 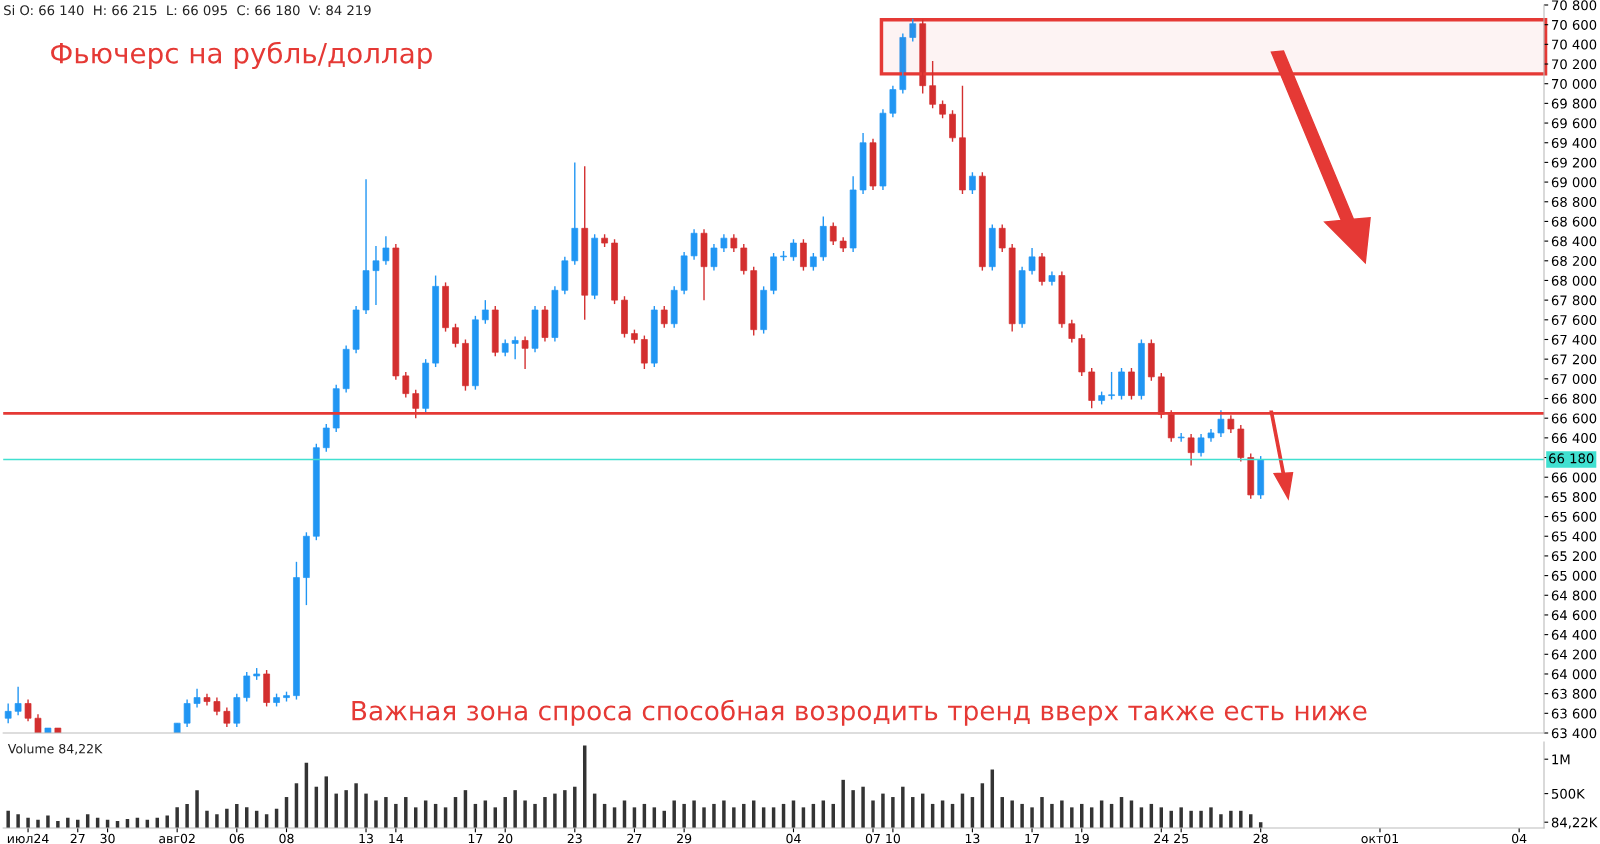 What do you see at coordinates (1574, 615) in the screenshot?
I see `y-tick-label: 64 600` at bounding box center [1574, 615].